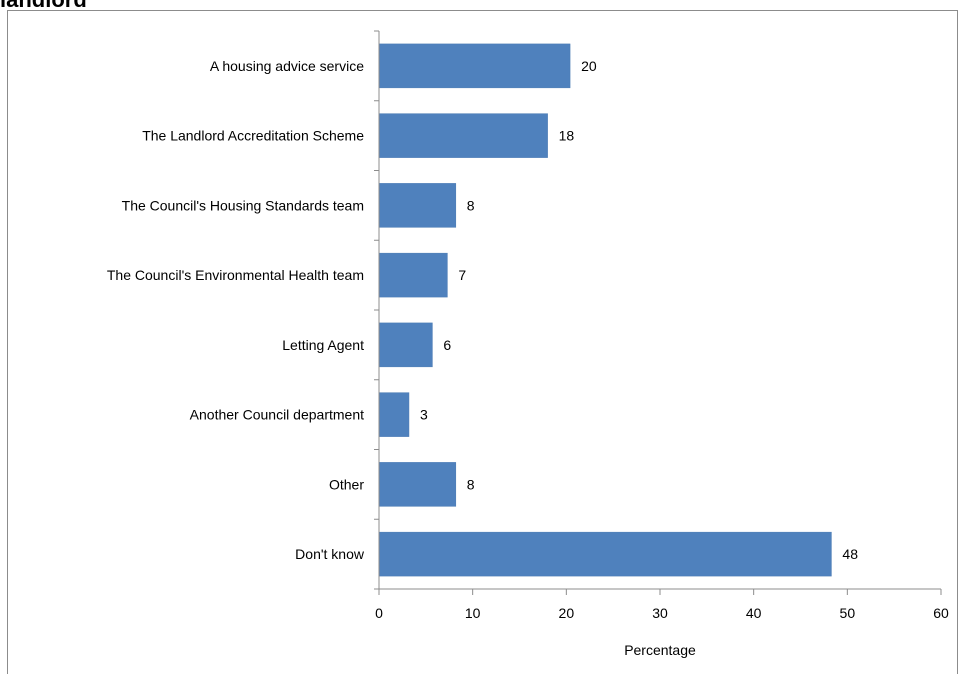 This screenshot has height=675, width=959. What do you see at coordinates (462, 275) in the screenshot?
I see `data-label: 7` at bounding box center [462, 275].